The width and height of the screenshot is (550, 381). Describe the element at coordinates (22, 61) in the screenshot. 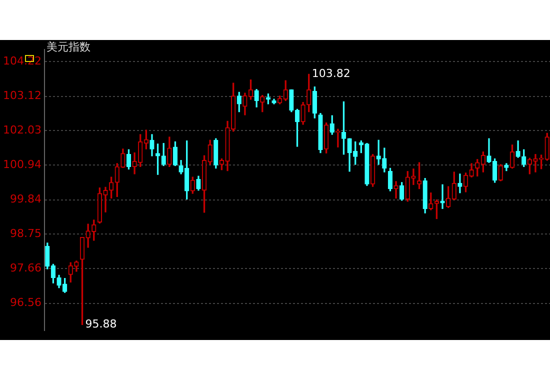

I see `y-tick-label: 104.22` at that location.